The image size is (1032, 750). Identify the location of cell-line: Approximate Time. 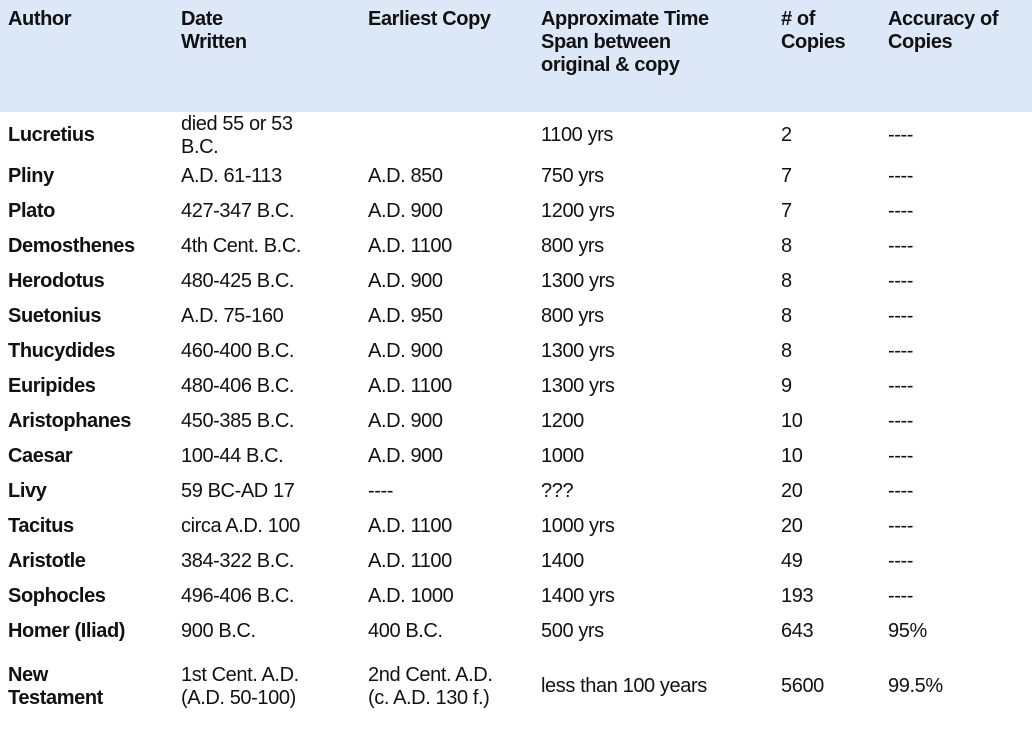
(625, 19).